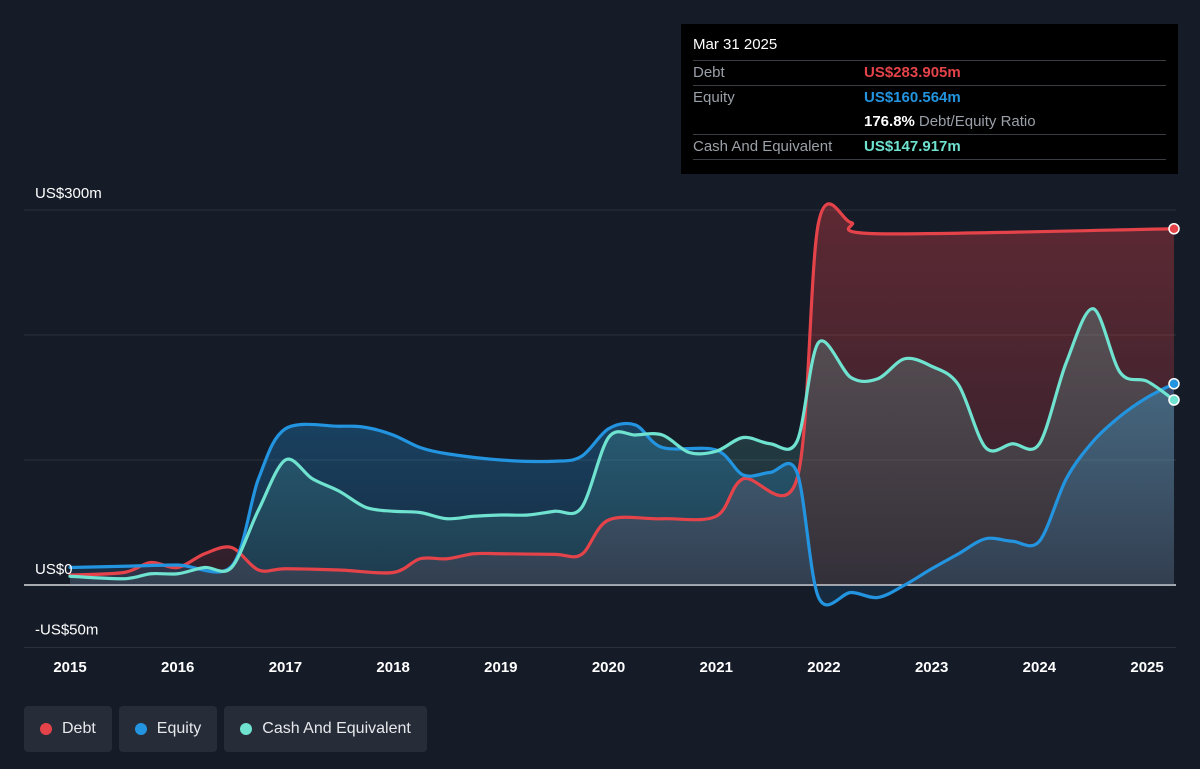 Image resolution: width=1200 pixels, height=769 pixels. What do you see at coordinates (66, 630) in the screenshot?
I see `y-tick-label: -US$50m` at bounding box center [66, 630].